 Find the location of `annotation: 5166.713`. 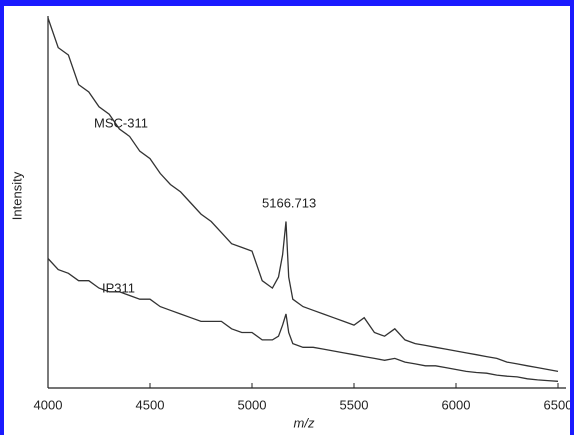

annotation: 5166.713 is located at coordinates (289, 202).